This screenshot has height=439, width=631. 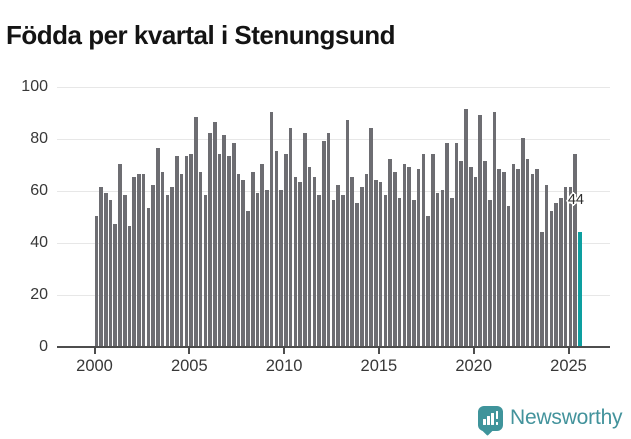 What do you see at coordinates (568, 366) in the screenshot?
I see `x-axis-tick-label: 2025` at bounding box center [568, 366].